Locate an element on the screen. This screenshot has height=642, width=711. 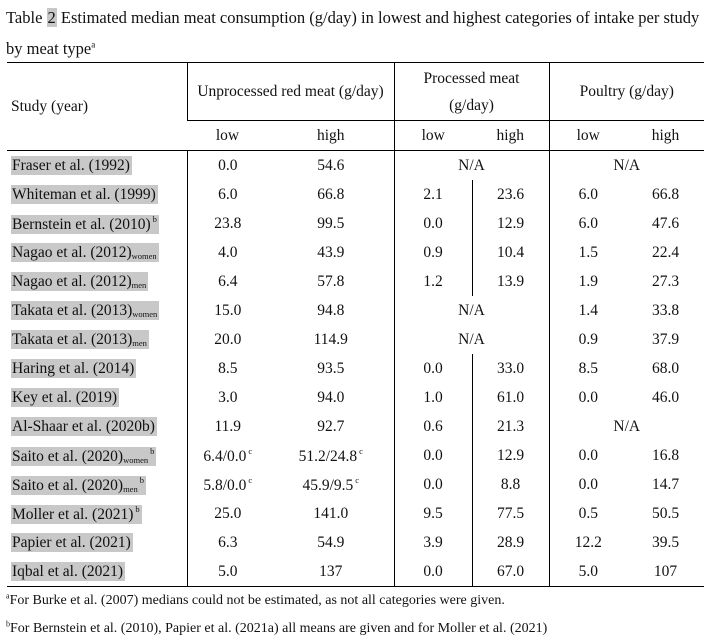
table-row: Fraser et al. (1992) 0.0 54.6 N/A N/A is located at coordinates (355, 165).